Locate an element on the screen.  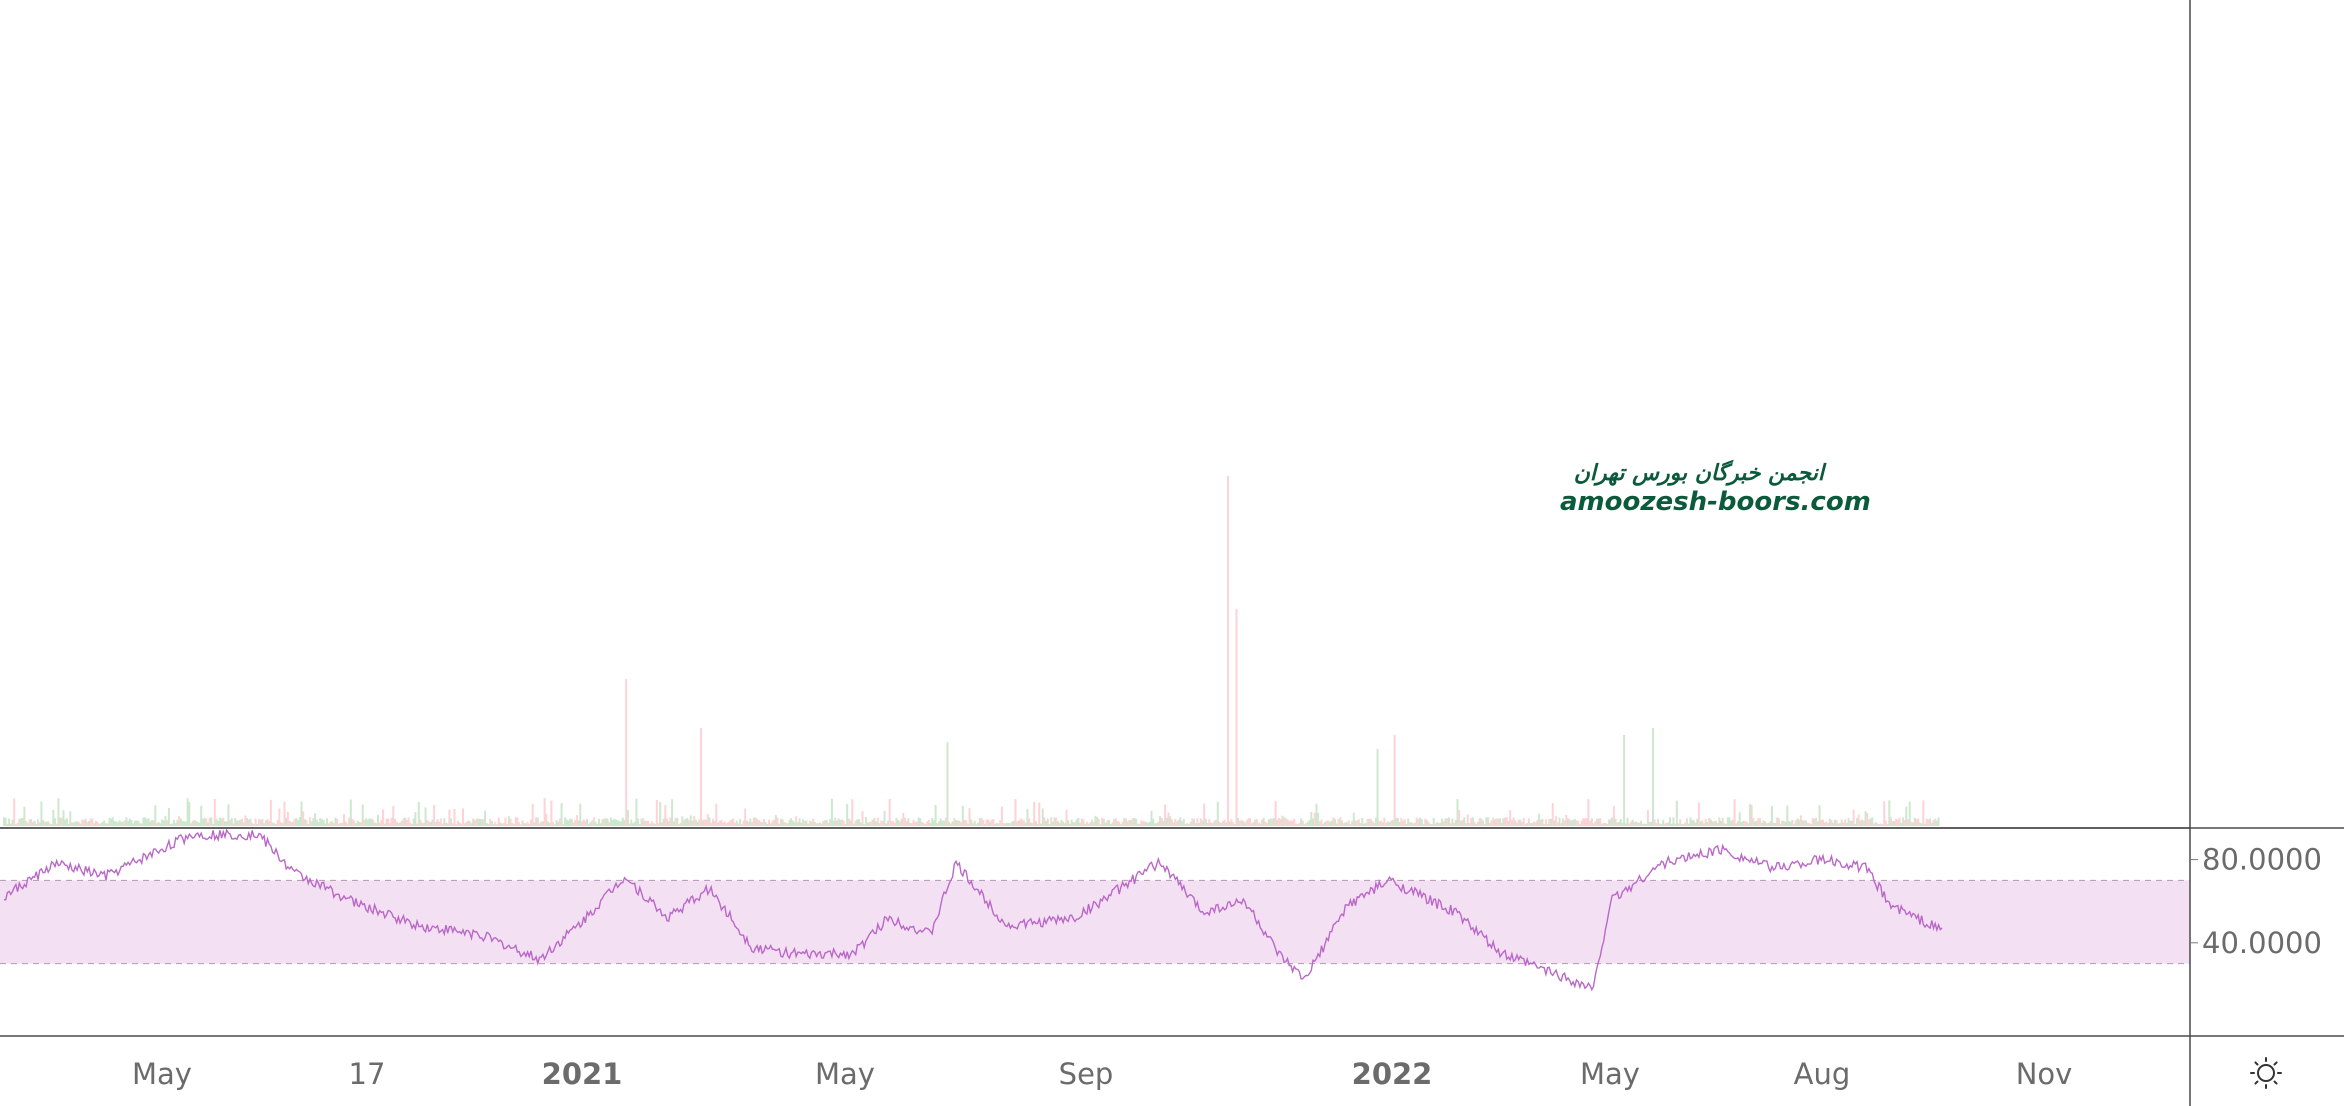
settings-icon is located at coordinates (2266, 1073).